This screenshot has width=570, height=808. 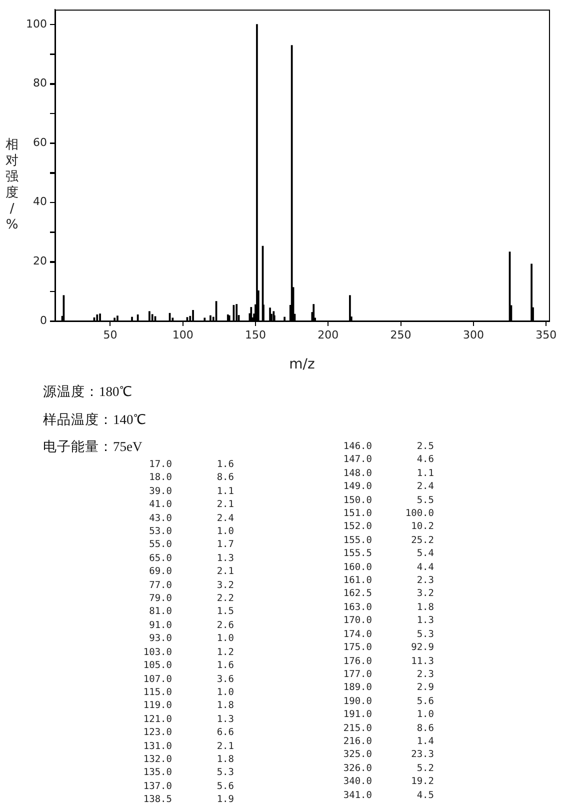 What do you see at coordinates (225, 599) in the screenshot?
I see `data-label: 2.2` at bounding box center [225, 599].